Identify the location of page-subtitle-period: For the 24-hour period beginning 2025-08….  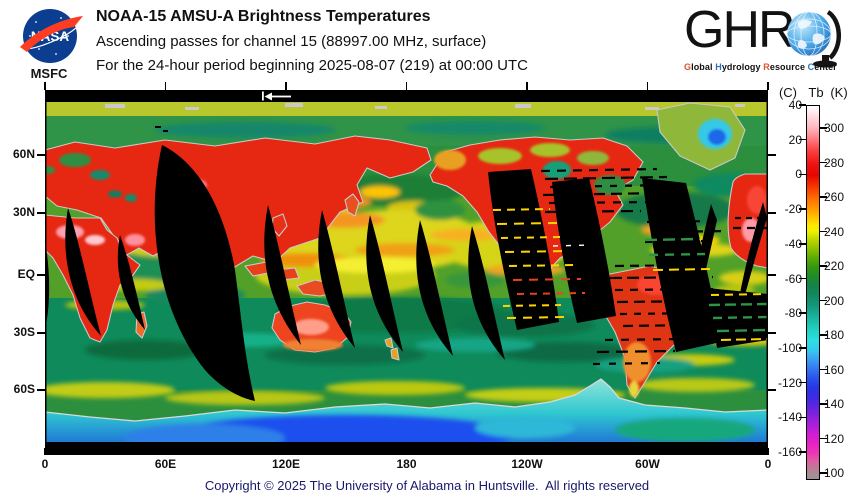
(312, 65).